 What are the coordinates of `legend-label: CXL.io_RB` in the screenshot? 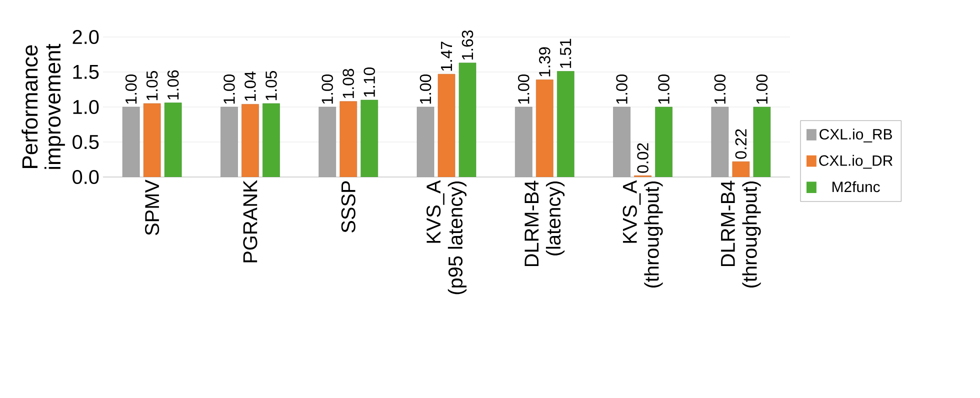 It's located at (856, 135).